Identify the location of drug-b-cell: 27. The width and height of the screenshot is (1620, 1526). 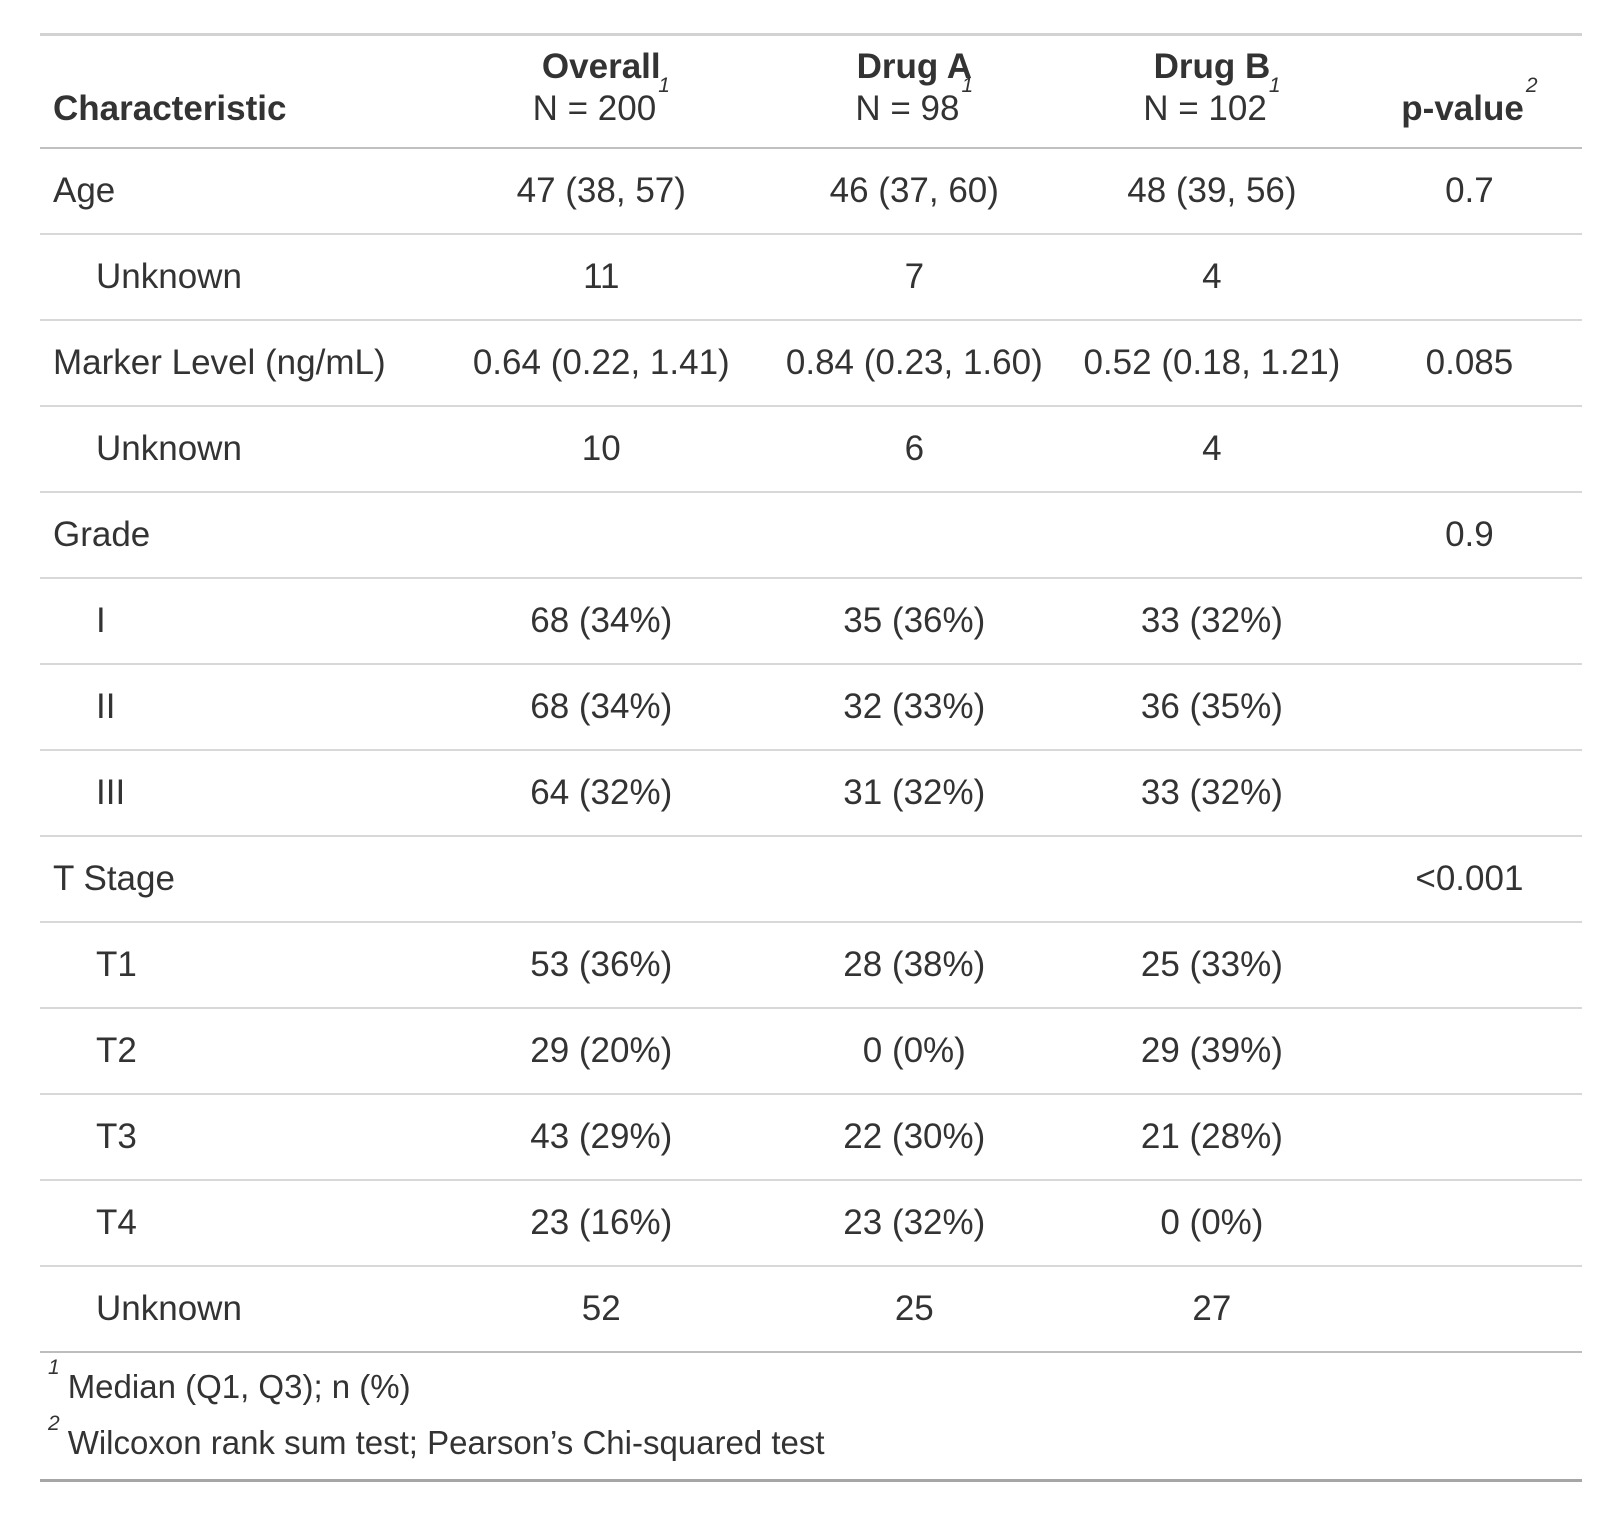
(1212, 1308).